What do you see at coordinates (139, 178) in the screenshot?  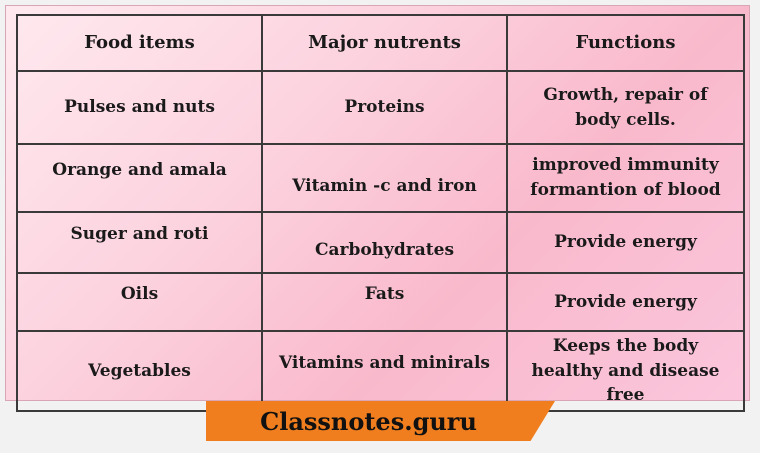 I see `cell-food-item: Orange and amala` at bounding box center [139, 178].